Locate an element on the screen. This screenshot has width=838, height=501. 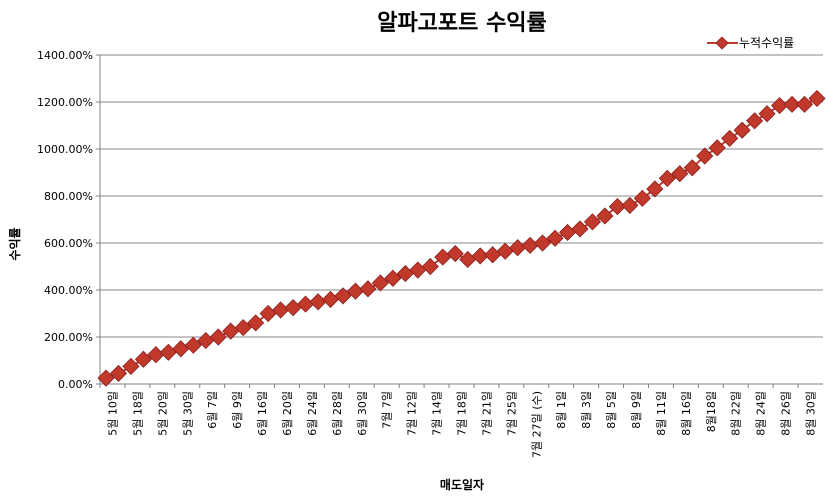
x-tick-label: 7월 18일 is located at coordinates (462, 413).